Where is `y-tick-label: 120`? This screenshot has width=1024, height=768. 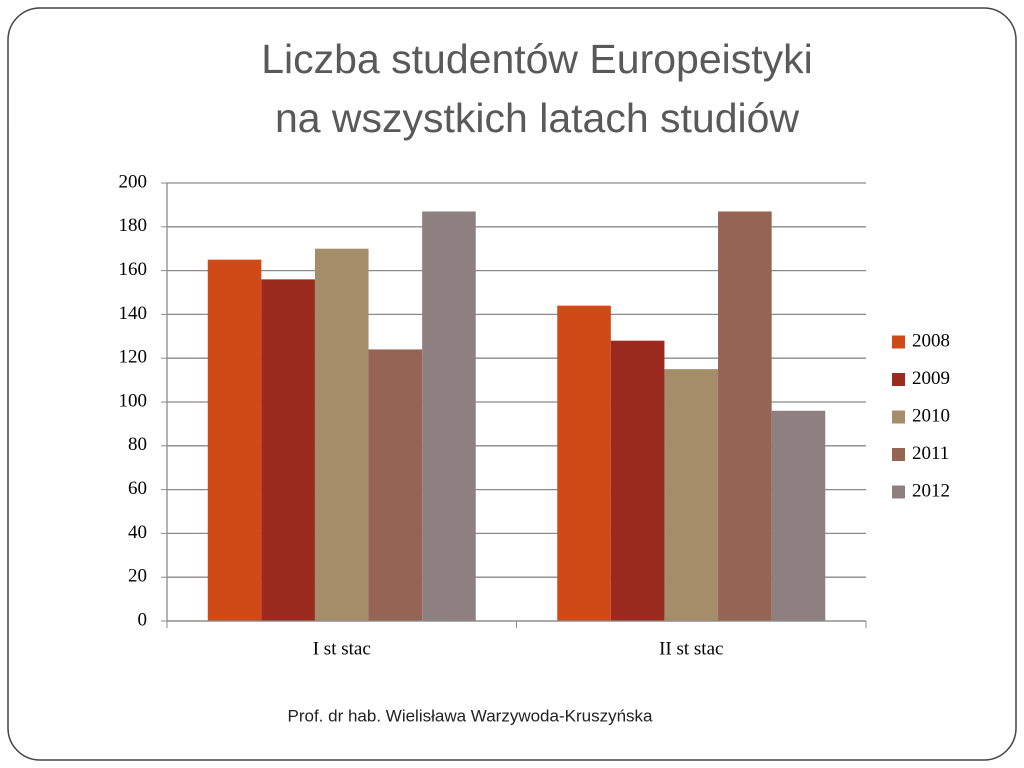 y-tick-label: 120 is located at coordinates (133, 357).